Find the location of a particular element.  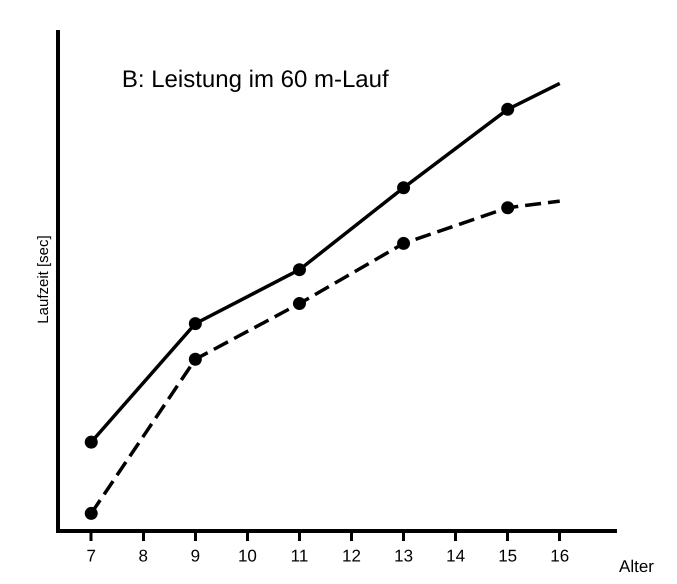

x-tick-label: 9 is located at coordinates (195, 556).